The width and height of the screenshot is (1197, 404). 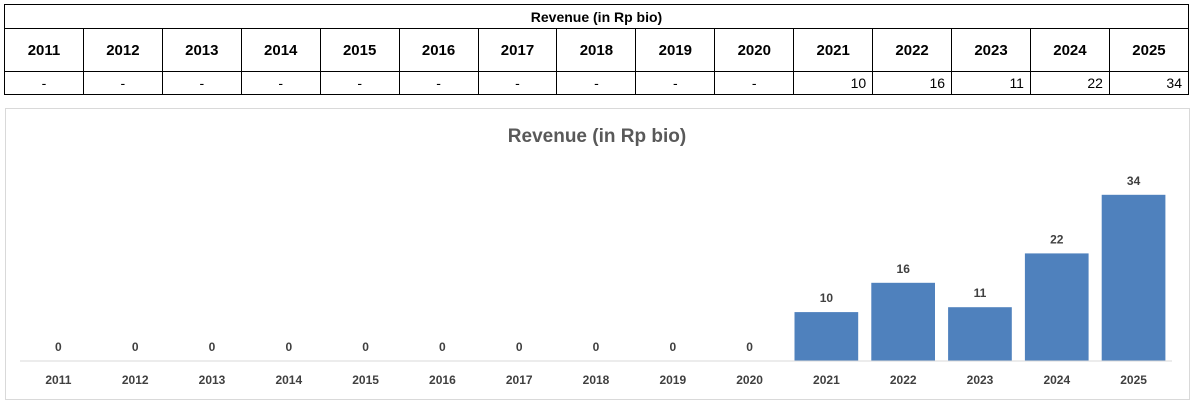 I want to click on x-tick-label-2015: 2015, so click(x=365, y=380).